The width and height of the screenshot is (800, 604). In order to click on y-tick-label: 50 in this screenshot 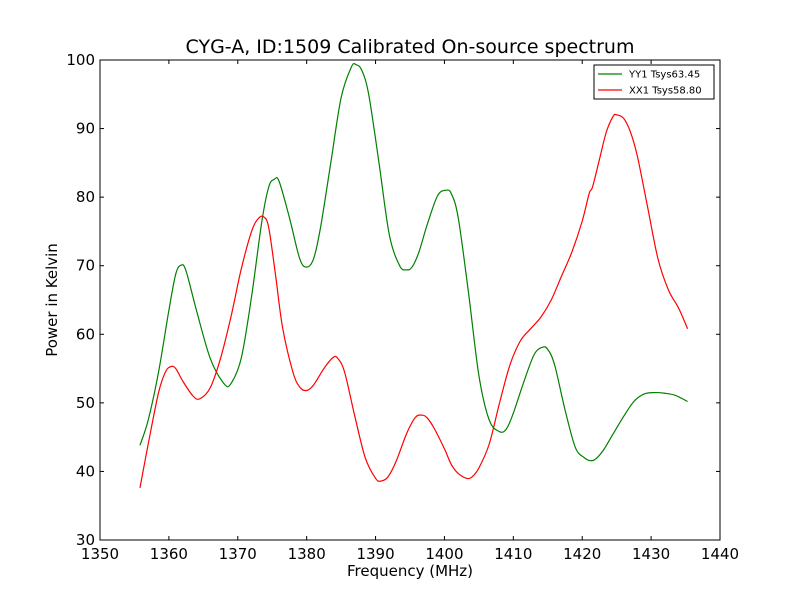, I will do `click(85, 403)`.